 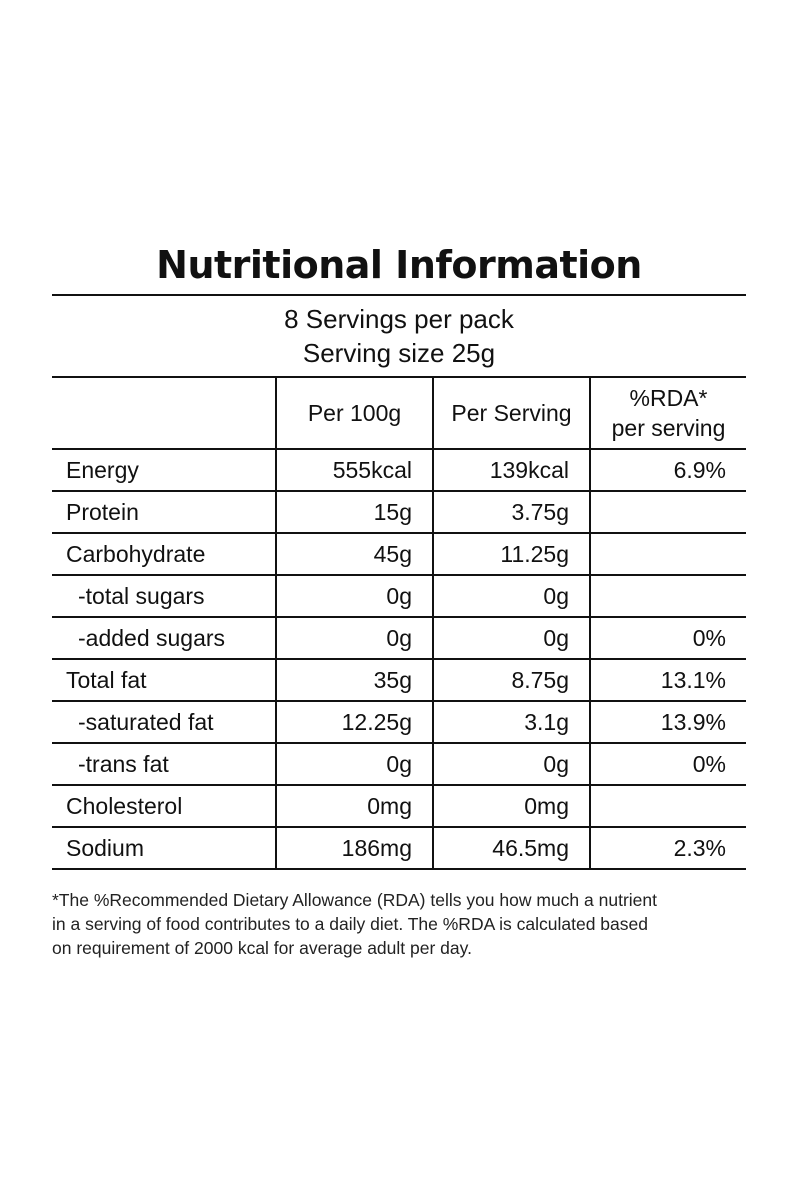 What do you see at coordinates (667, 848) in the screenshot?
I see `value-rda: 2.3%` at bounding box center [667, 848].